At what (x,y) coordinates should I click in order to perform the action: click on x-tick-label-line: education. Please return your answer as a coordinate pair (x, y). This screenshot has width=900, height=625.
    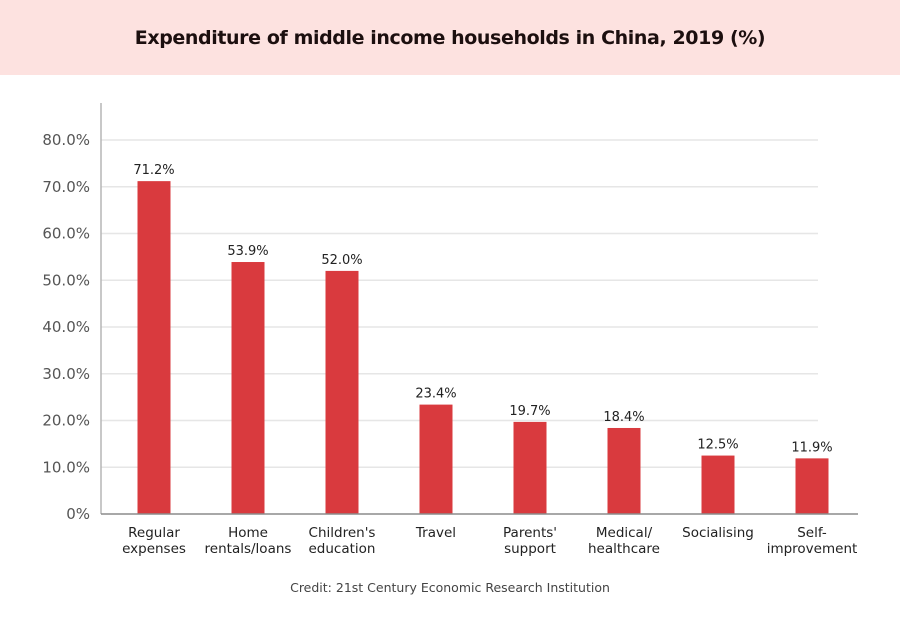
    Looking at the image, I should click on (342, 549).